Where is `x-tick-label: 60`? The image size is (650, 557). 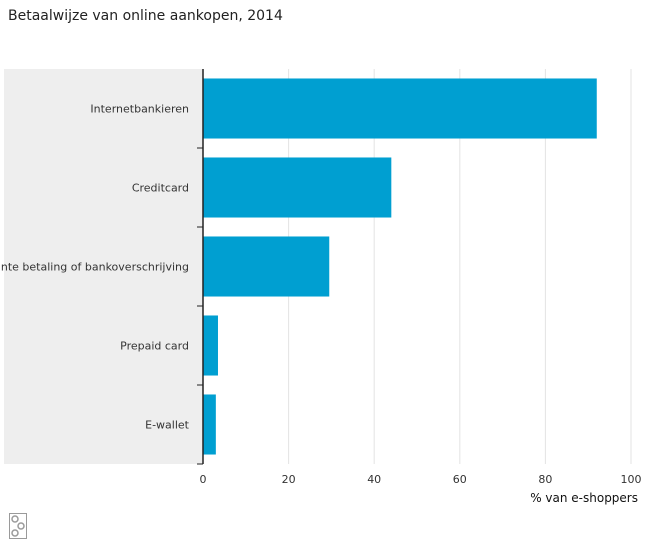
x-tick-label: 60 is located at coordinates (460, 479).